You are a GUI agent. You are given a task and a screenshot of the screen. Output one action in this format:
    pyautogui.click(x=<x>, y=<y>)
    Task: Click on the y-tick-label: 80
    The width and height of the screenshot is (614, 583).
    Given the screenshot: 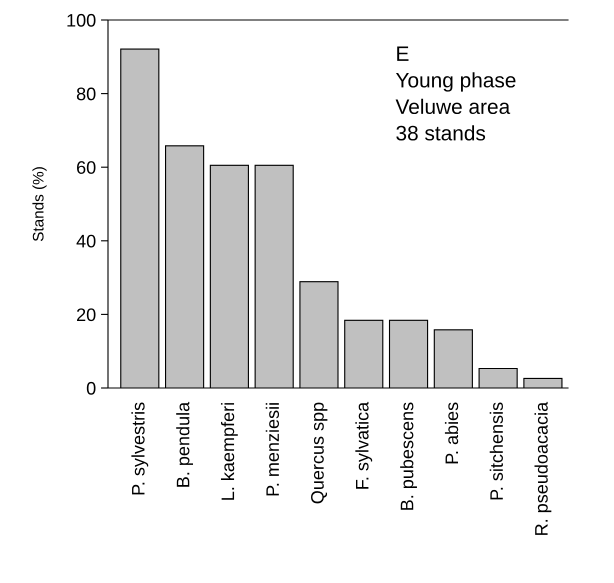 What is the action you would take?
    pyautogui.click(x=86, y=94)
    